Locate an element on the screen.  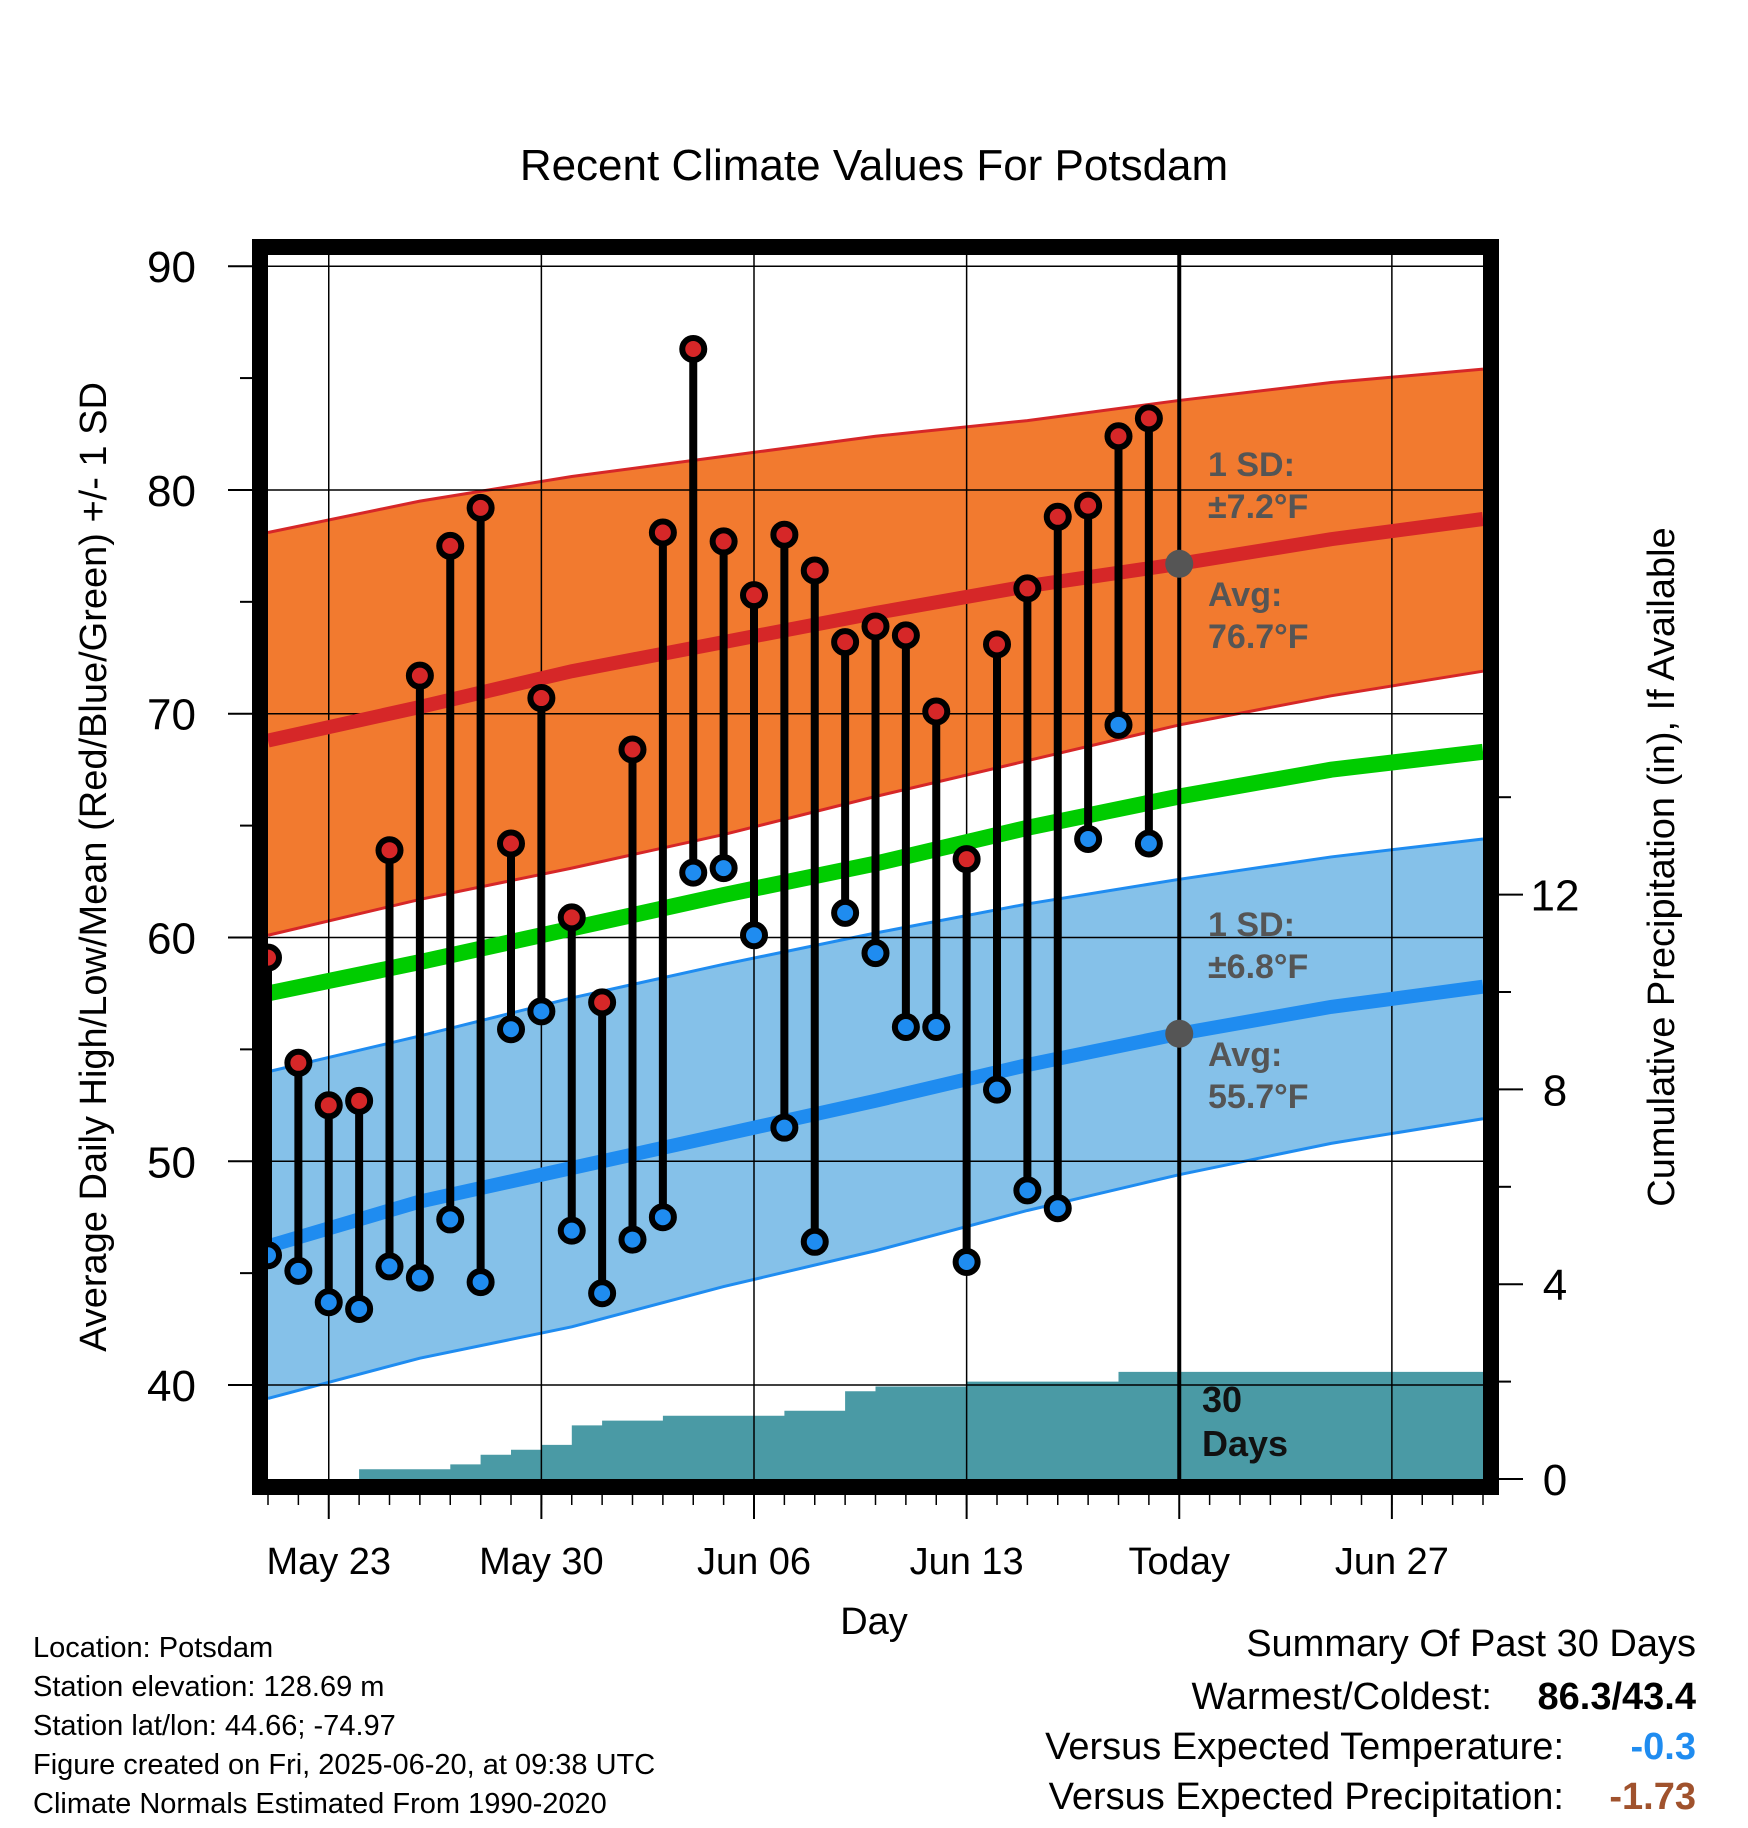
summary-title: Summary Of Past 30 Days is located at coordinates (1471, 1644).